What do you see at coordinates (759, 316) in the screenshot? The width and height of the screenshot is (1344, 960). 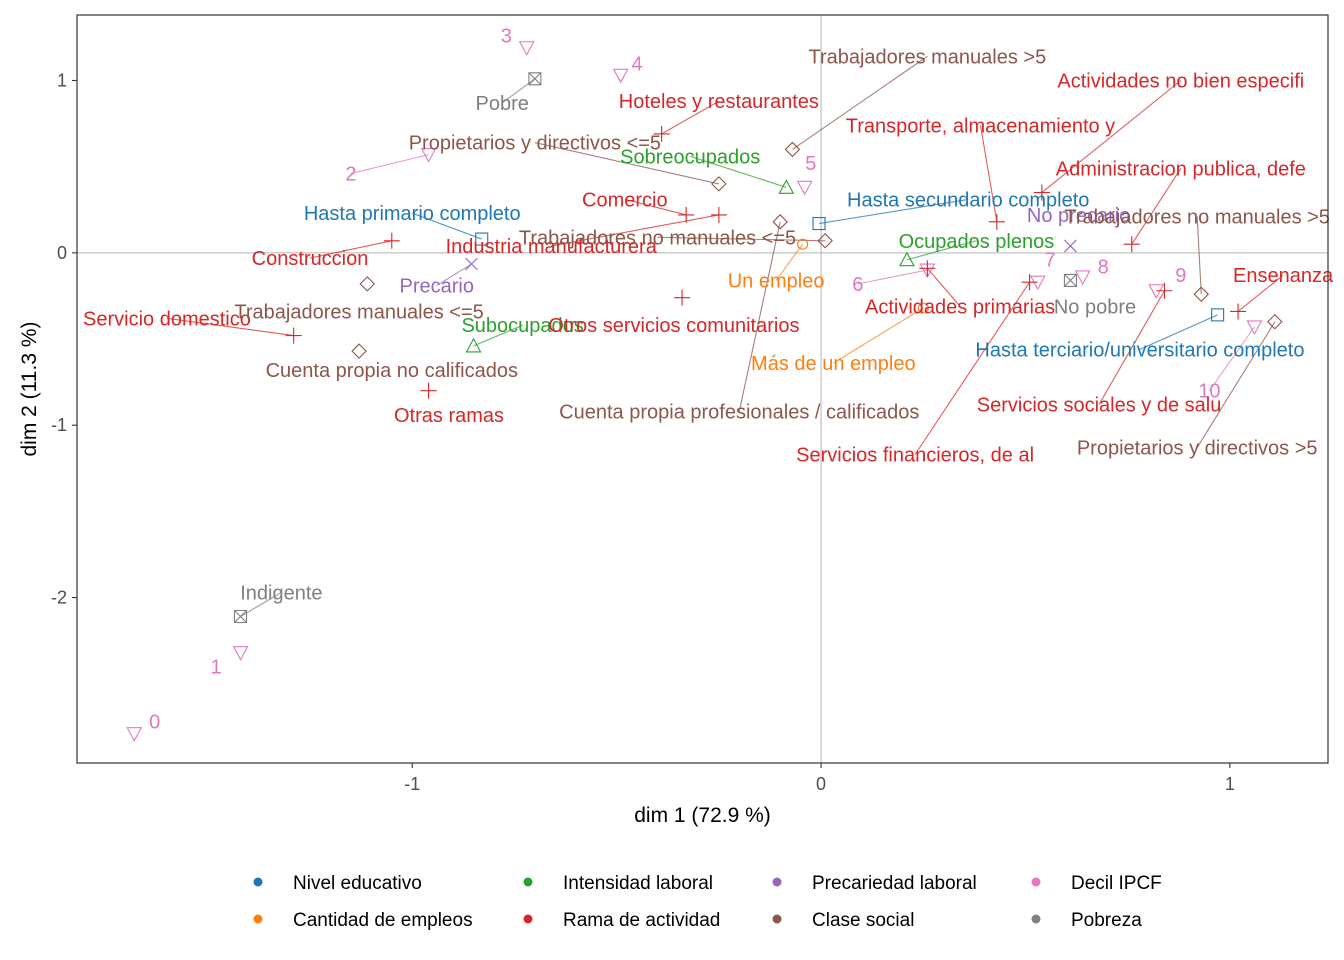 I see `leader-line-cuenta-propia-profesionales-calificados` at bounding box center [759, 316].